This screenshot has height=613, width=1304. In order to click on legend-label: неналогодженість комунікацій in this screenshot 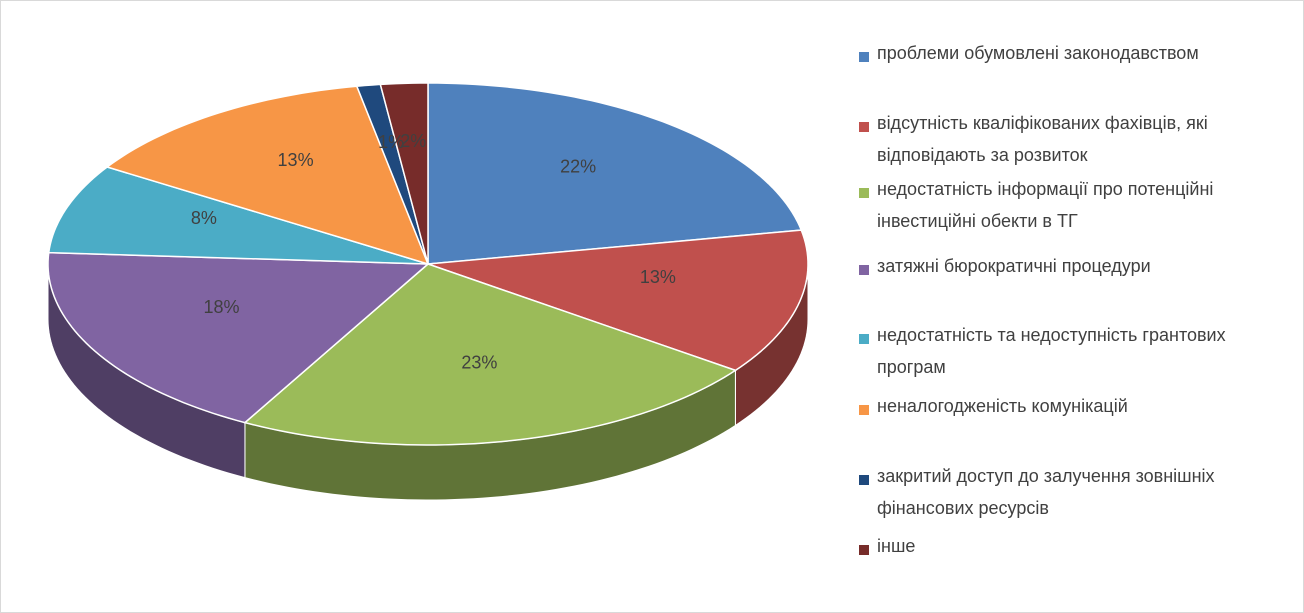, I will do `click(1002, 406)`.